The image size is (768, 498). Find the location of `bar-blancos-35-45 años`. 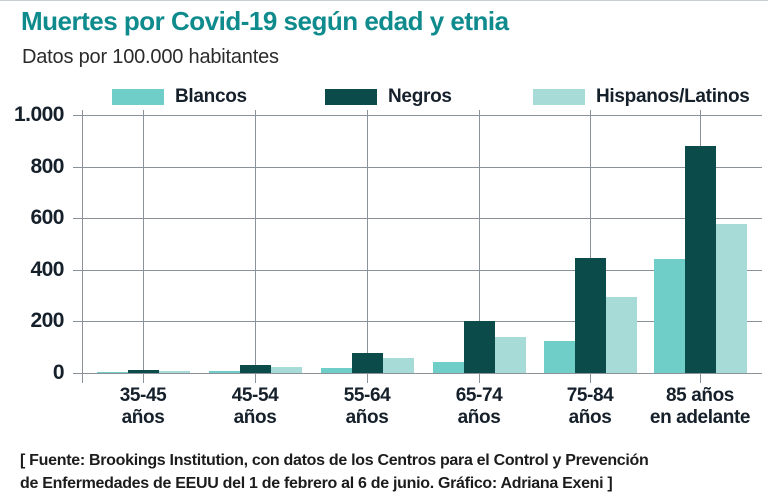

bar-blancos-35-45 años is located at coordinates (112, 372).